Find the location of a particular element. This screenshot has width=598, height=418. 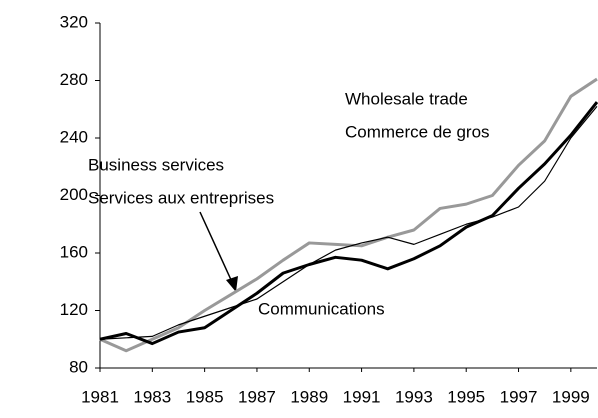

x-tick-label: 1991 is located at coordinates (362, 396).